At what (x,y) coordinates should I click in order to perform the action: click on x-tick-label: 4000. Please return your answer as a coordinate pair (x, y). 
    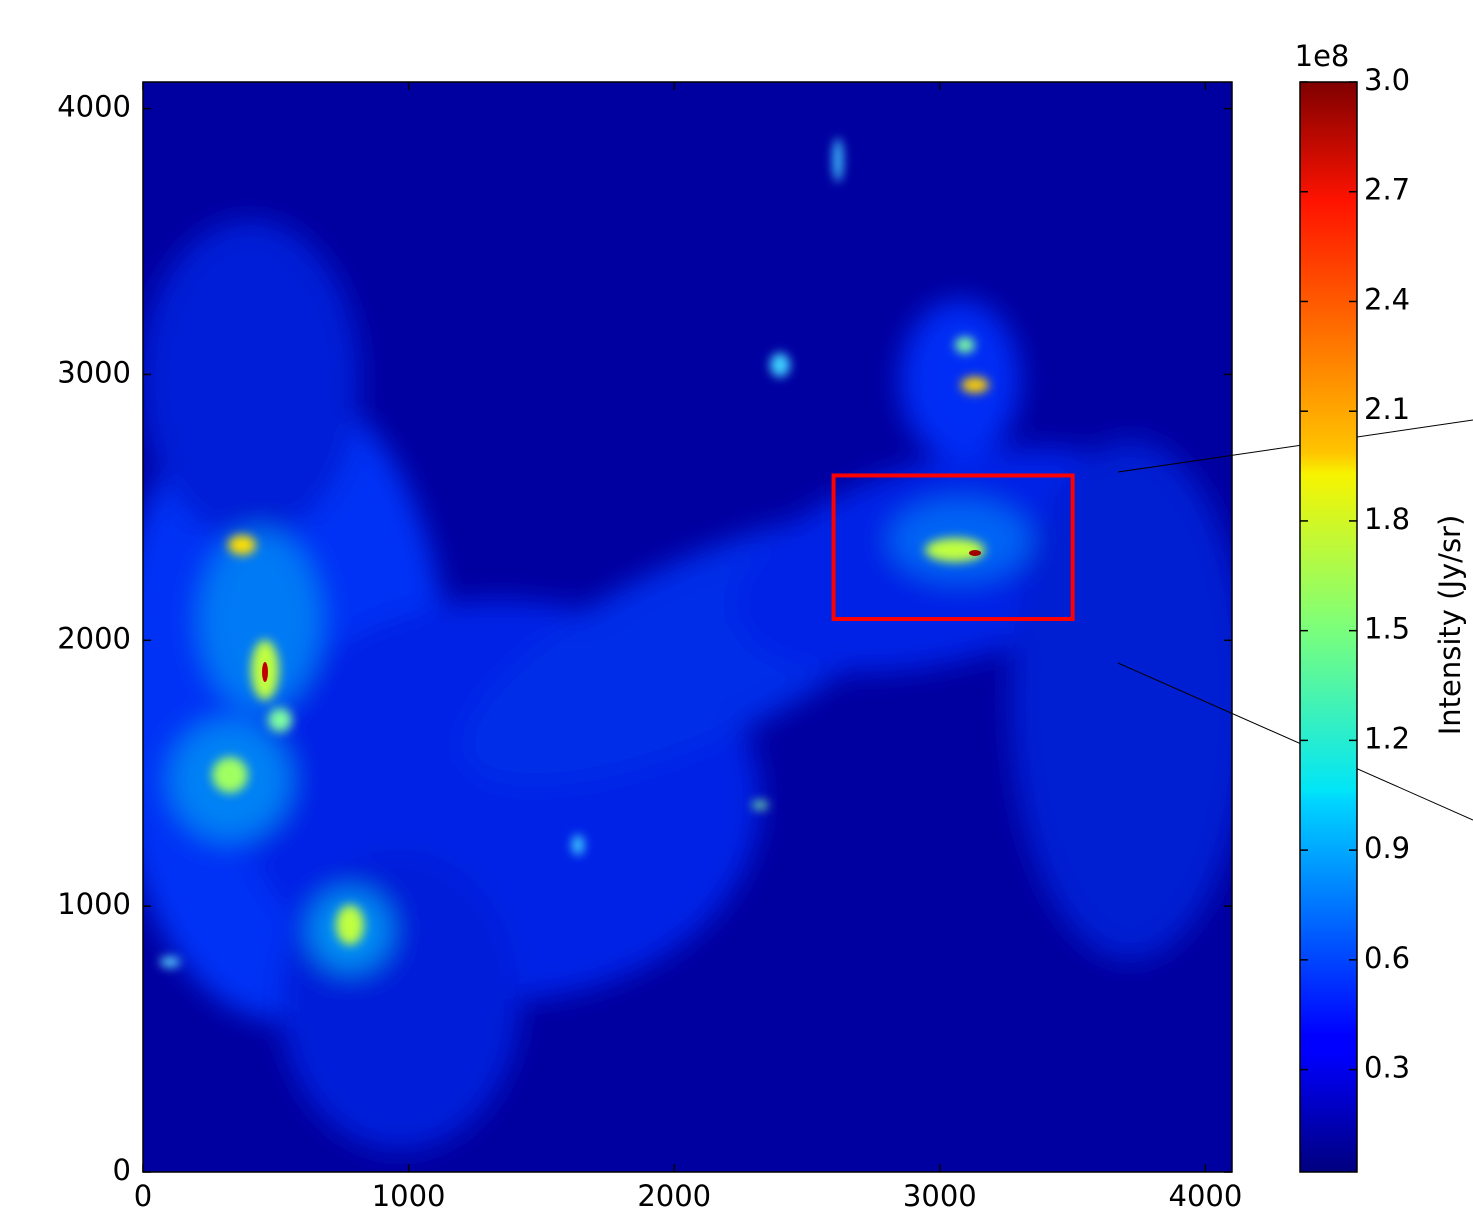
    Looking at the image, I should click on (1206, 1196).